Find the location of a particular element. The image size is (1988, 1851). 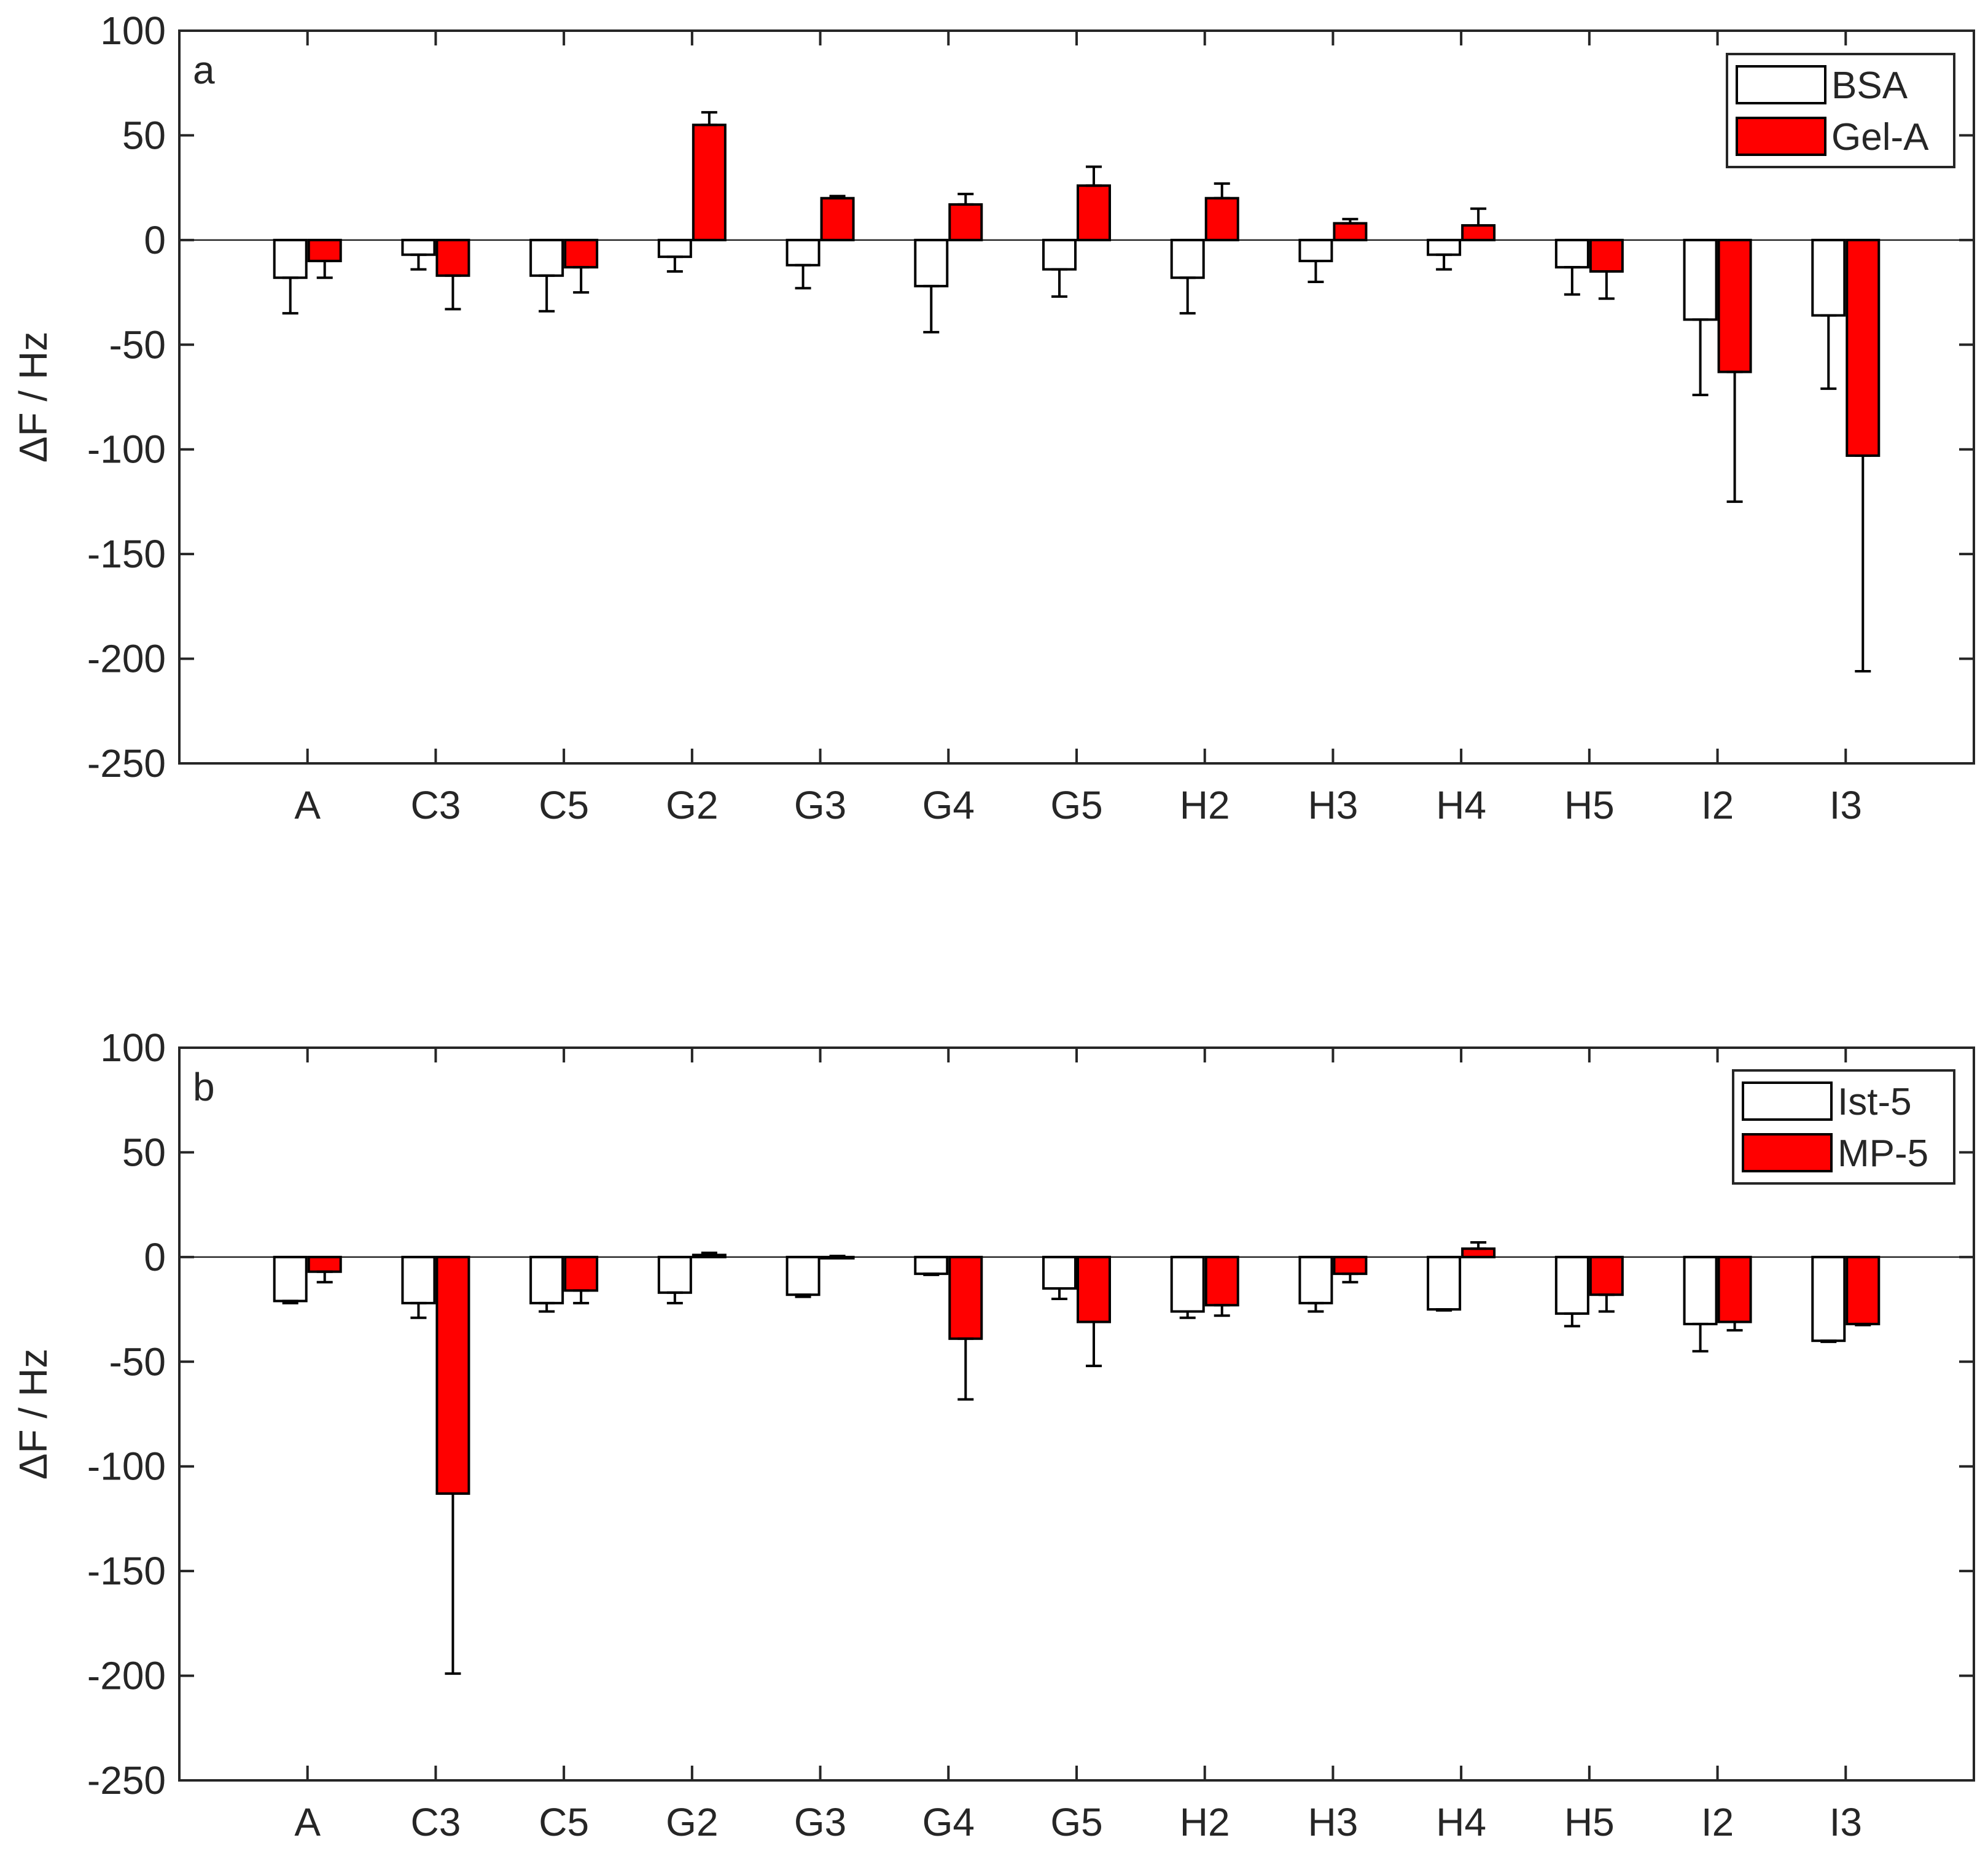

bar-bsa-a is located at coordinates (290, 258).